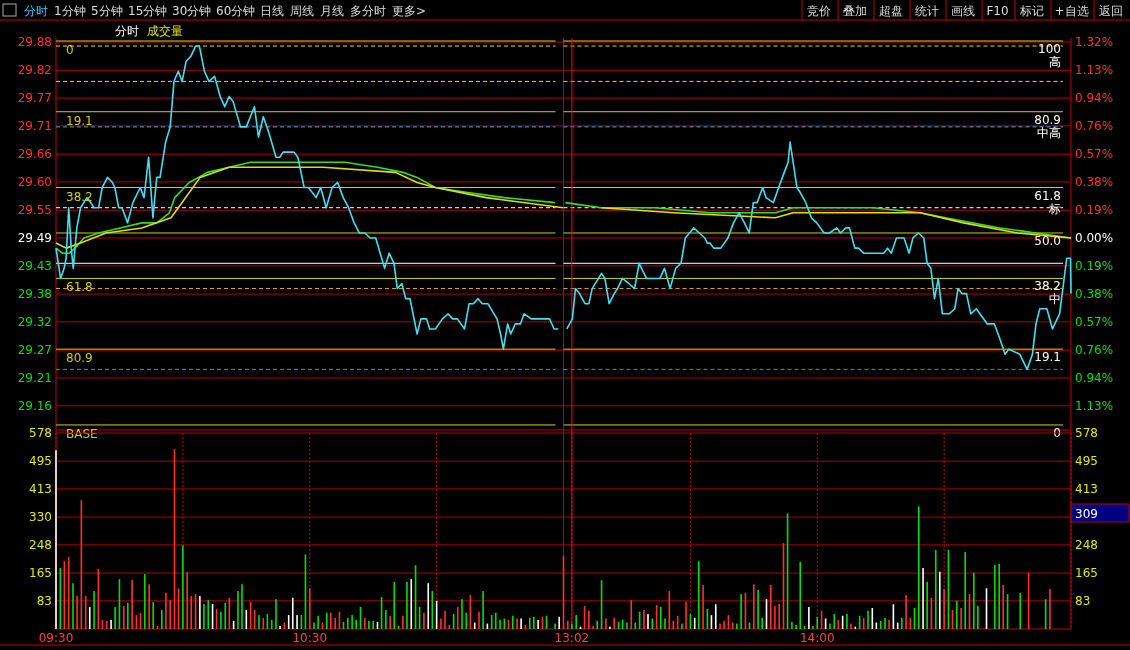 This screenshot has width=1130, height=650. I want to click on text: +自选, so click(1071, 11).